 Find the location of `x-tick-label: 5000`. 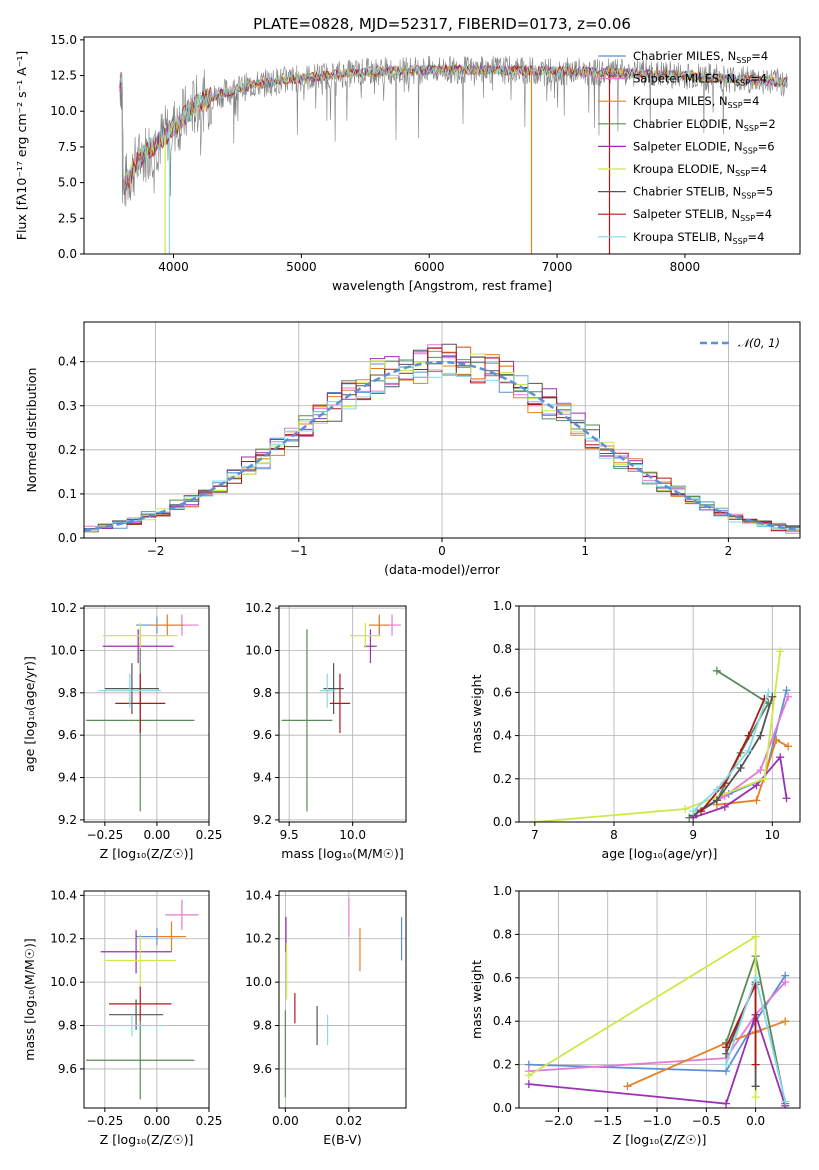

x-tick-label: 5000 is located at coordinates (301, 267).